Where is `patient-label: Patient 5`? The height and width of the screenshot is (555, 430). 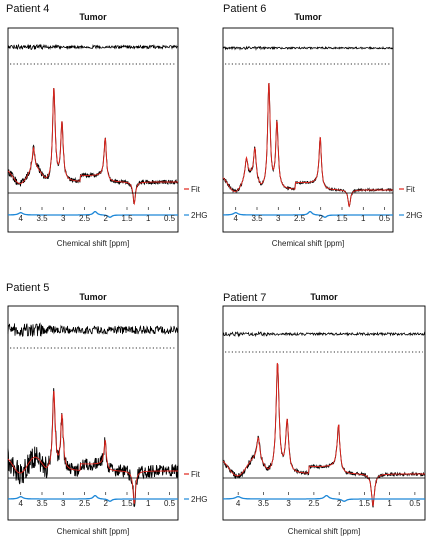 patient-label: Patient 5 is located at coordinates (28, 288).